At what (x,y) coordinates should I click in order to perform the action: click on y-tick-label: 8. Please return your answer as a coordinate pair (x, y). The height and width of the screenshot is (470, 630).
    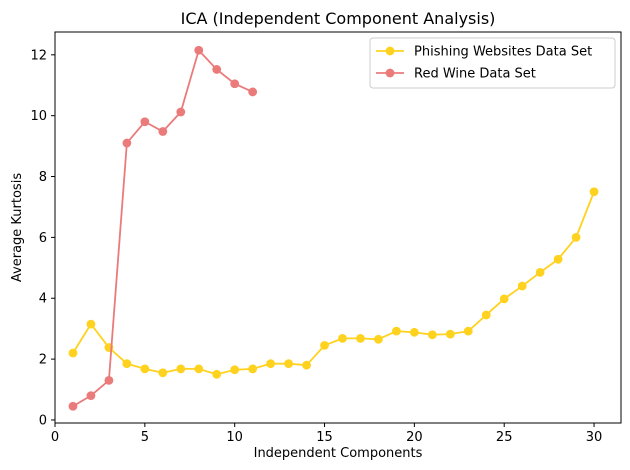
    Looking at the image, I should click on (43, 177).